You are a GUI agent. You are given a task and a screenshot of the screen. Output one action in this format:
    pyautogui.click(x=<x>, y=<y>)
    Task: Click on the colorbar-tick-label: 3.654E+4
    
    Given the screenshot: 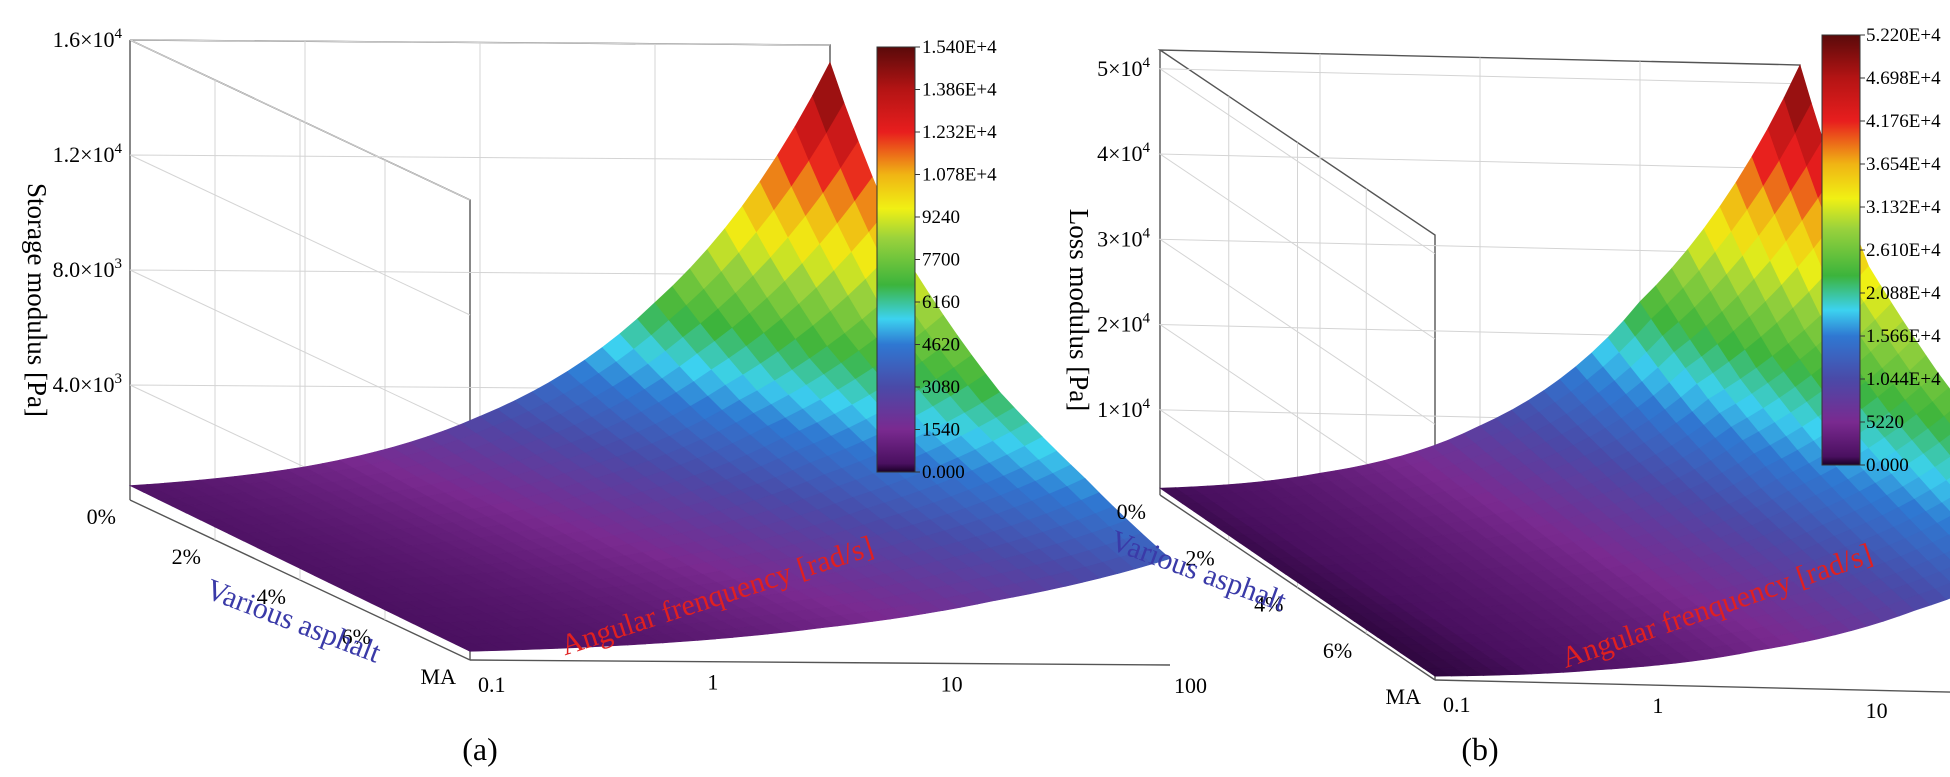 What is the action you would take?
    pyautogui.click(x=1903, y=164)
    